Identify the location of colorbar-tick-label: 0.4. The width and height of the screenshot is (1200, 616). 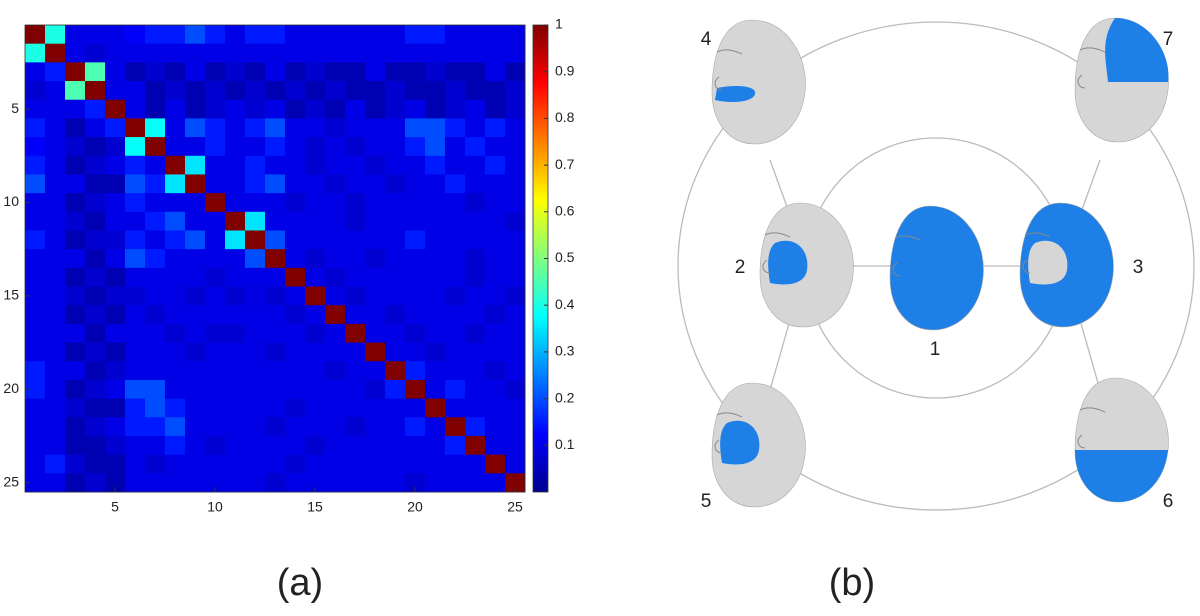
(565, 304).